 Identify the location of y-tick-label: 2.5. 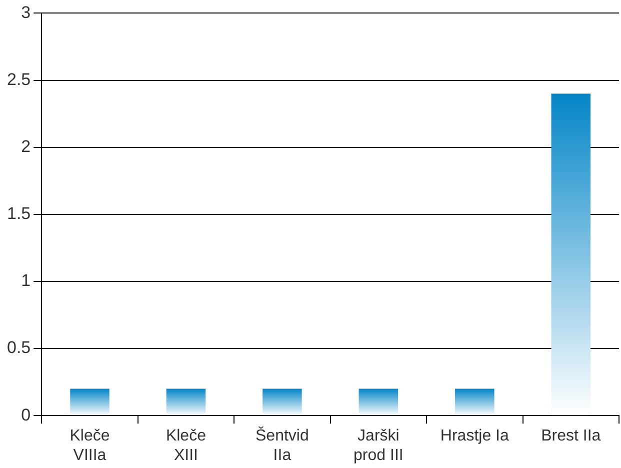
(18, 79).